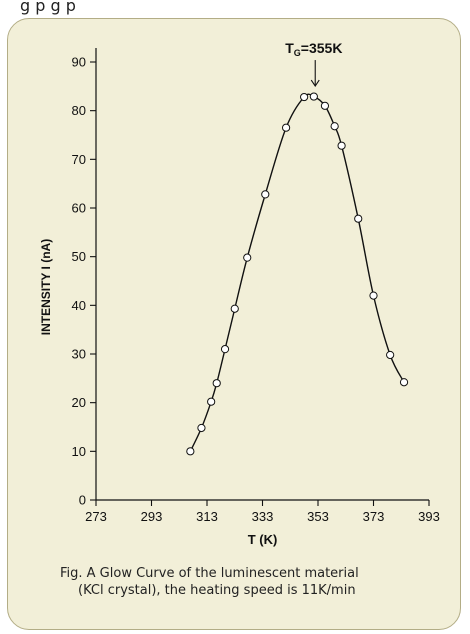 The width and height of the screenshot is (470, 634). Describe the element at coordinates (429, 516) in the screenshot. I see `x-tick-label: 393` at that location.